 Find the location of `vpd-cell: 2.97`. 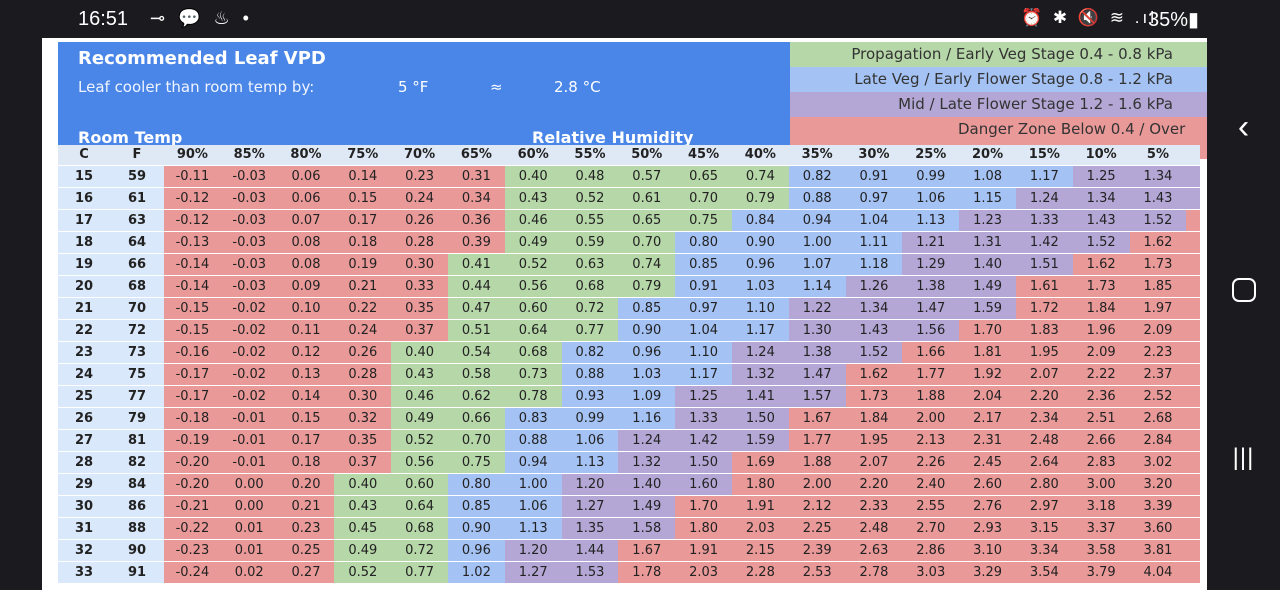

vpd-cell: 2.97 is located at coordinates (1044, 506).